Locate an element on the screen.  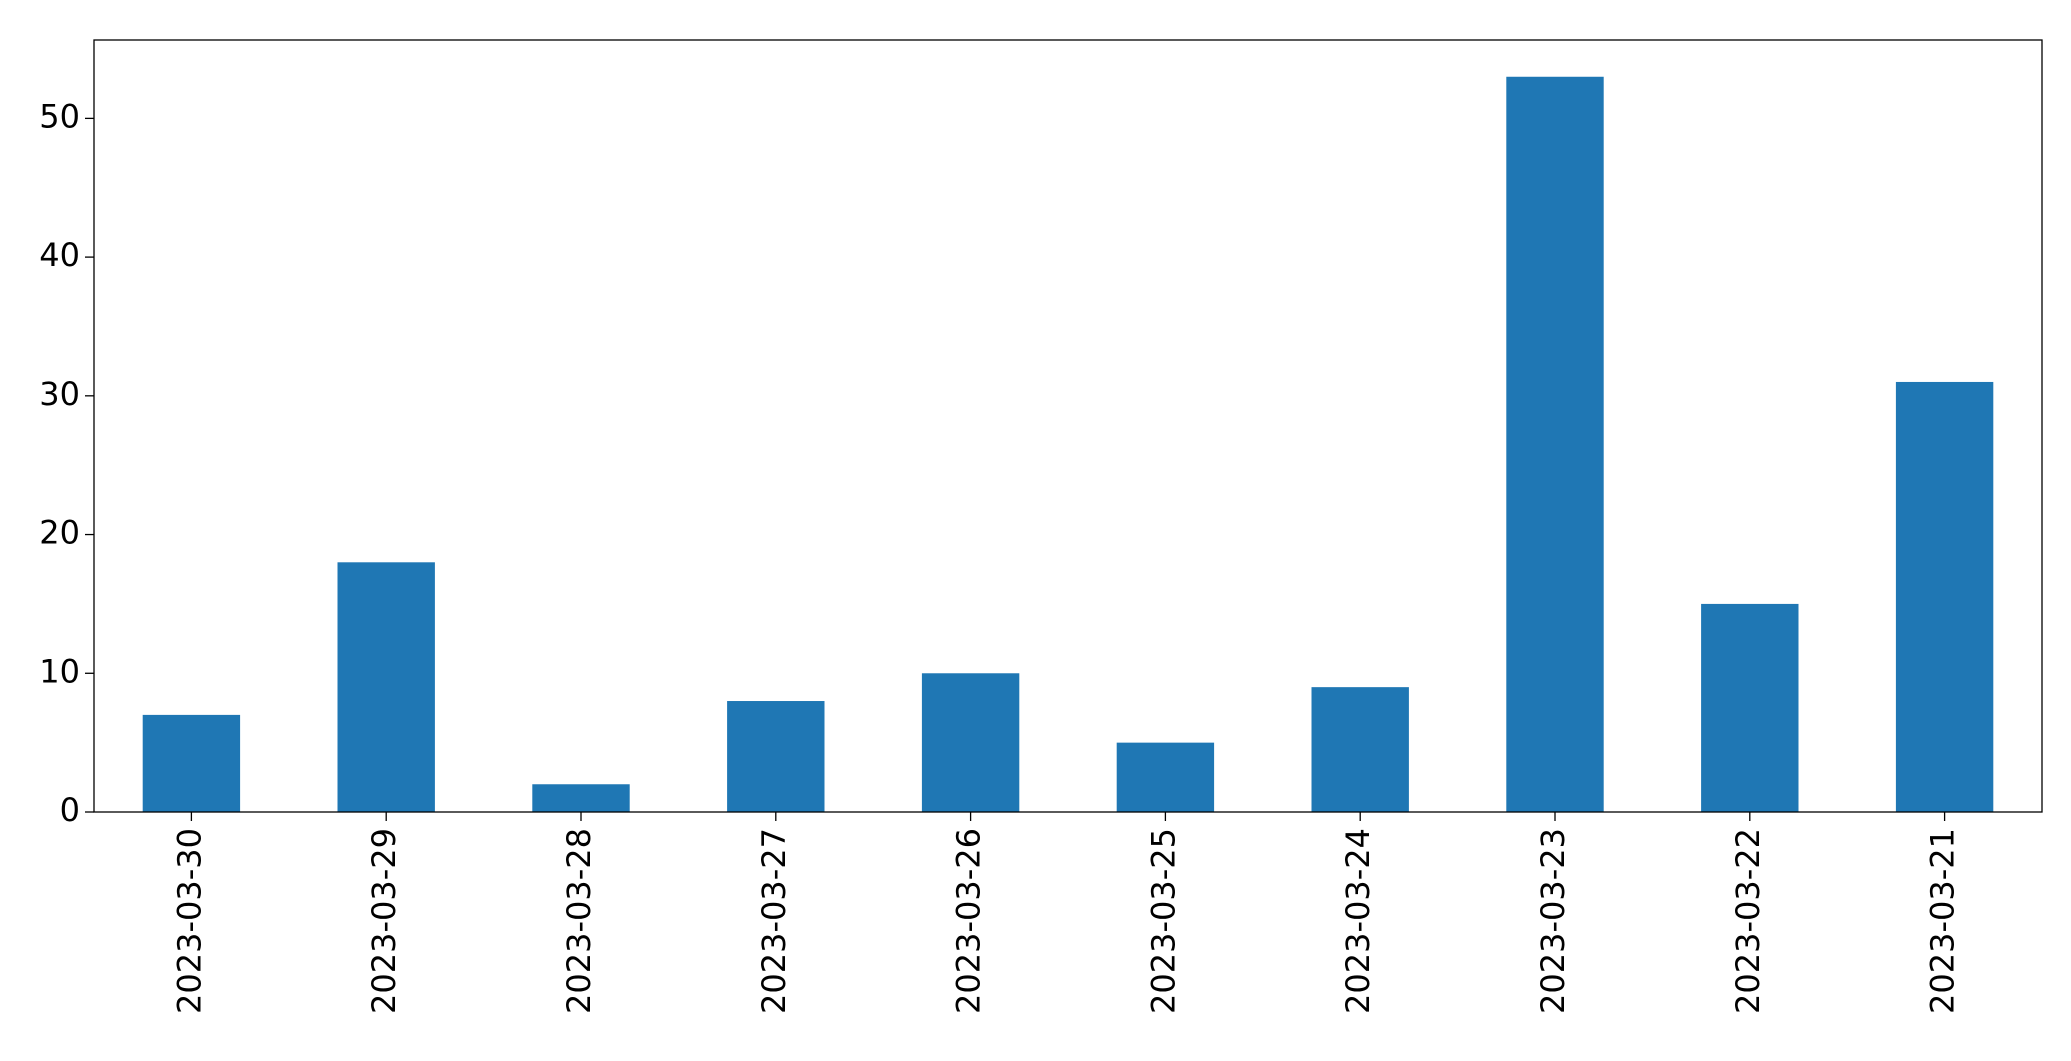
y-tick-label: 40 is located at coordinates (59, 255).